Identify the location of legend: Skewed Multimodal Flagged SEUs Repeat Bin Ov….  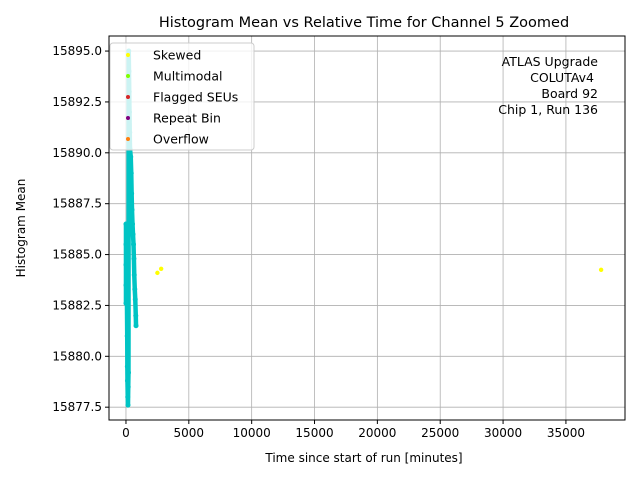
(182, 96).